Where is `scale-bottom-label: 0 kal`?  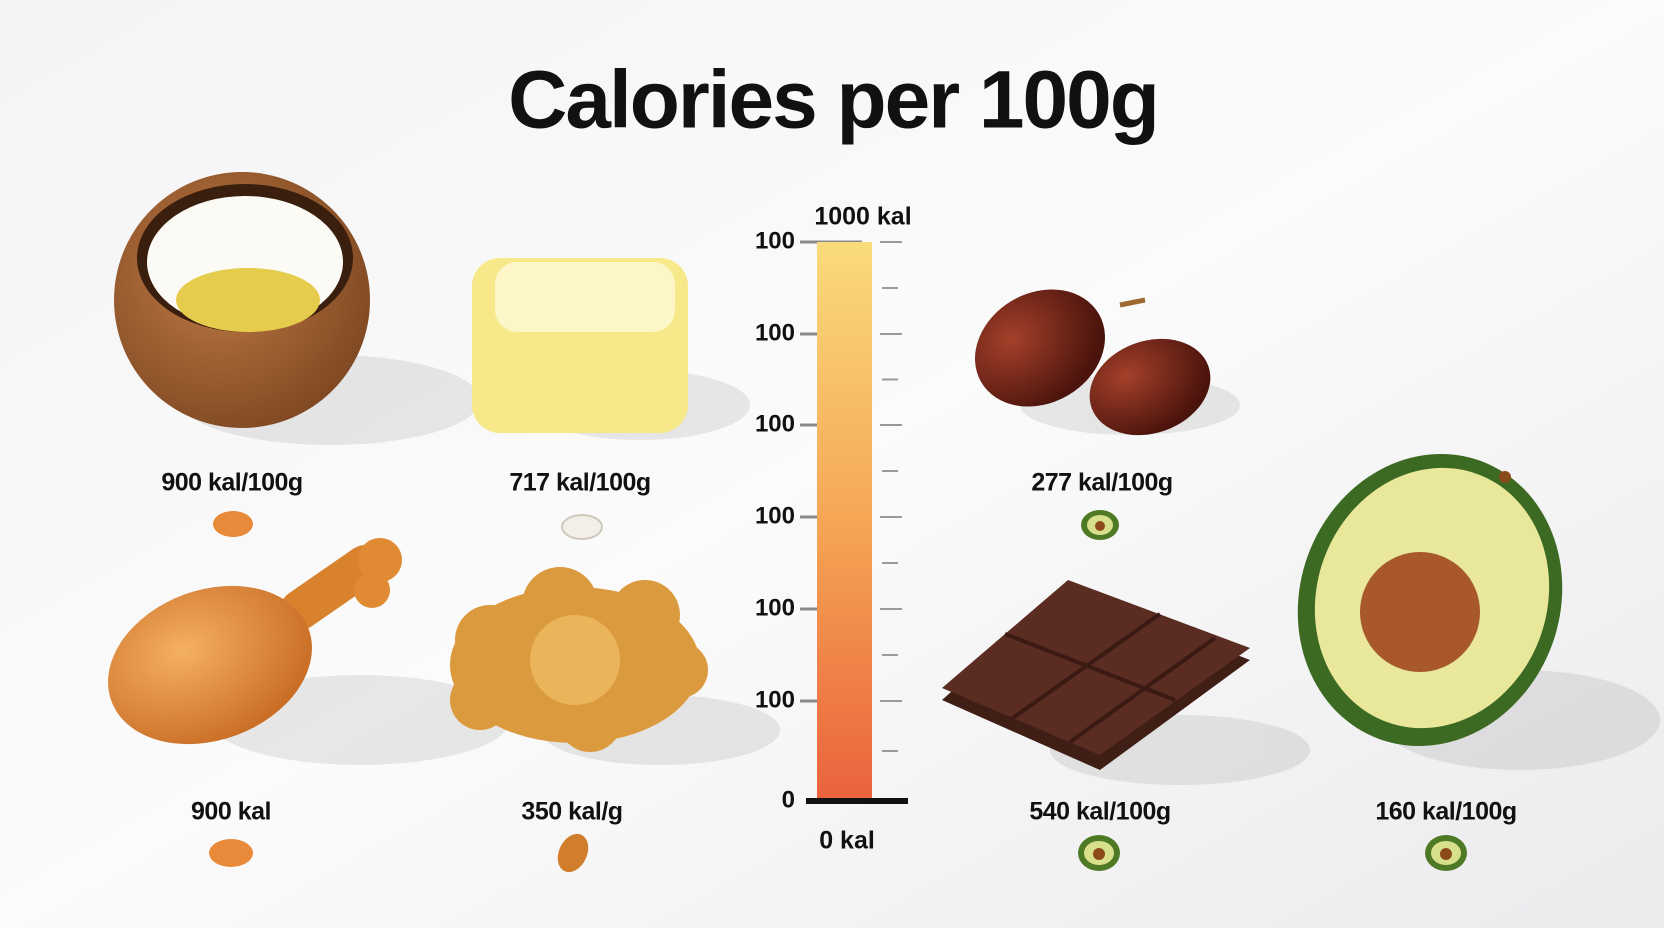 scale-bottom-label: 0 kal is located at coordinates (847, 841).